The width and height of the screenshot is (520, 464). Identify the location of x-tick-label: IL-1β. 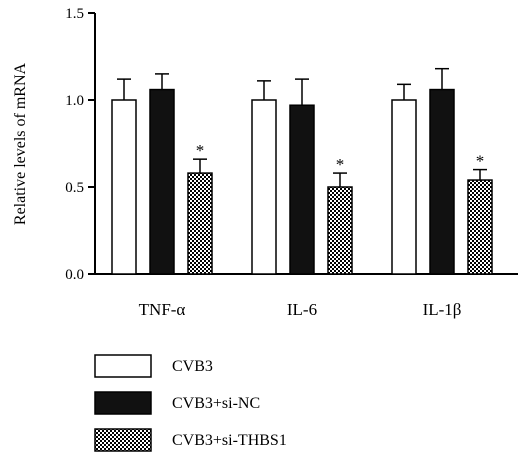
(442, 309).